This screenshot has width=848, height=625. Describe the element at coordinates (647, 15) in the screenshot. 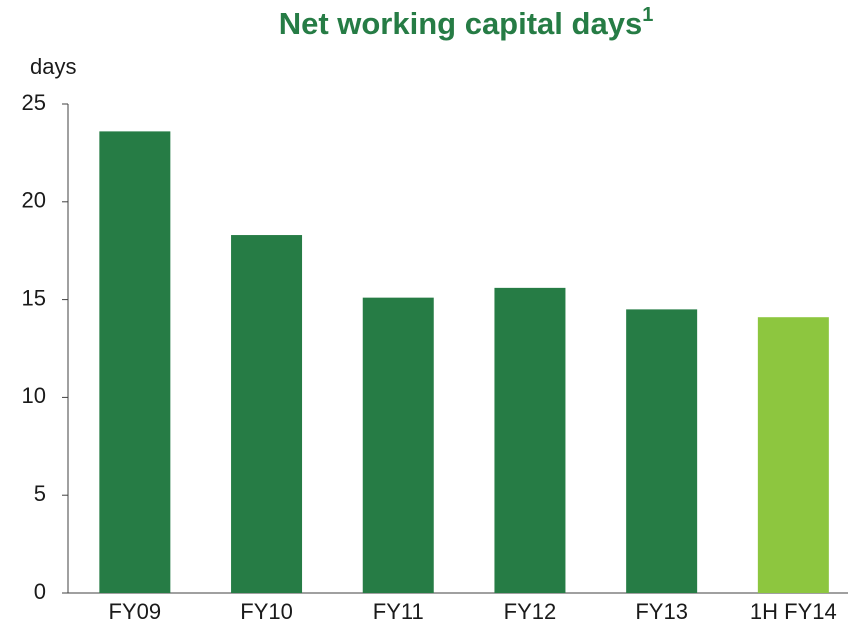

I see `title-footnote: 1` at that location.